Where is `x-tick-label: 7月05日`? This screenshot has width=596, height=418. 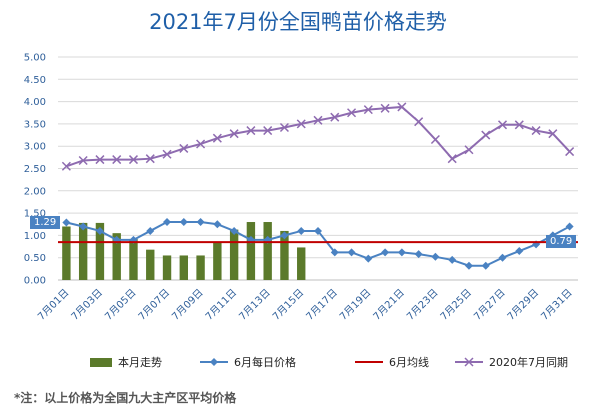 x-tick-label: 7月05日 is located at coordinates (120, 305).